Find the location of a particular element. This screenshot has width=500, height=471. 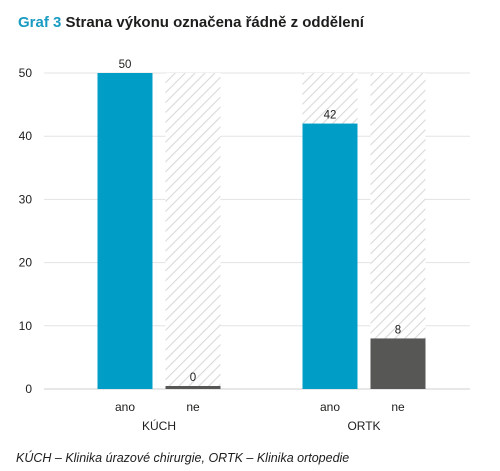

y-tick-label: 30 is located at coordinates (26, 199).